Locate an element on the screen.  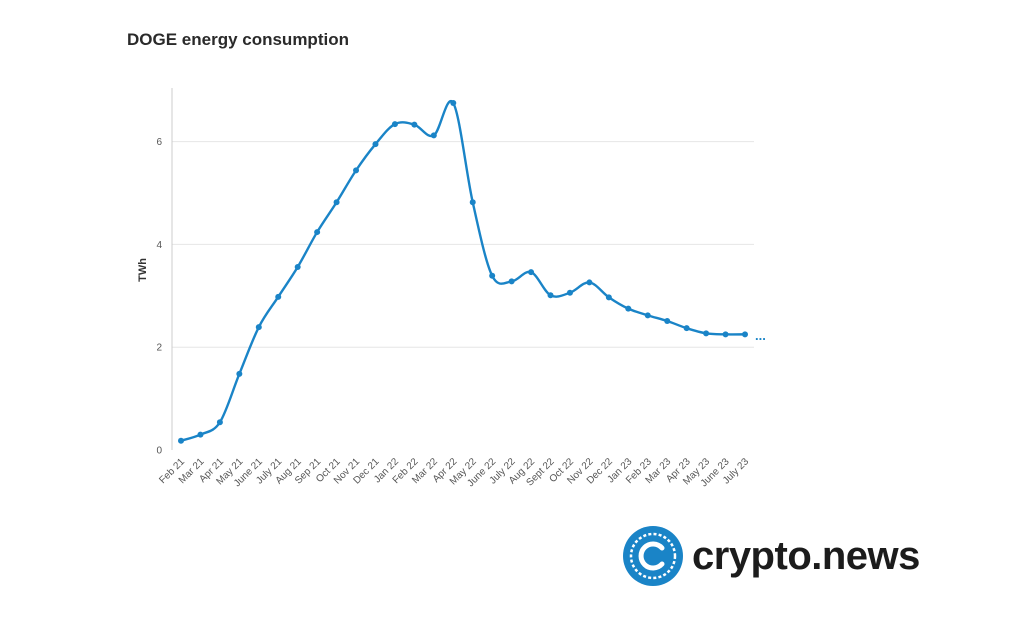
chart-title: DOGE energy consumption is located at coordinates (238, 39).